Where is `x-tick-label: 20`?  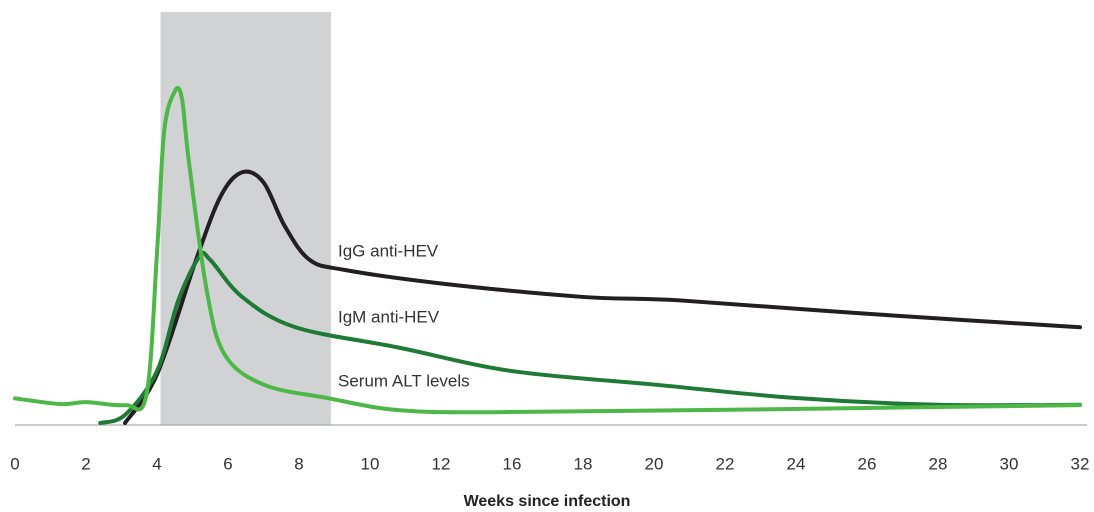 x-tick-label: 20 is located at coordinates (654, 463).